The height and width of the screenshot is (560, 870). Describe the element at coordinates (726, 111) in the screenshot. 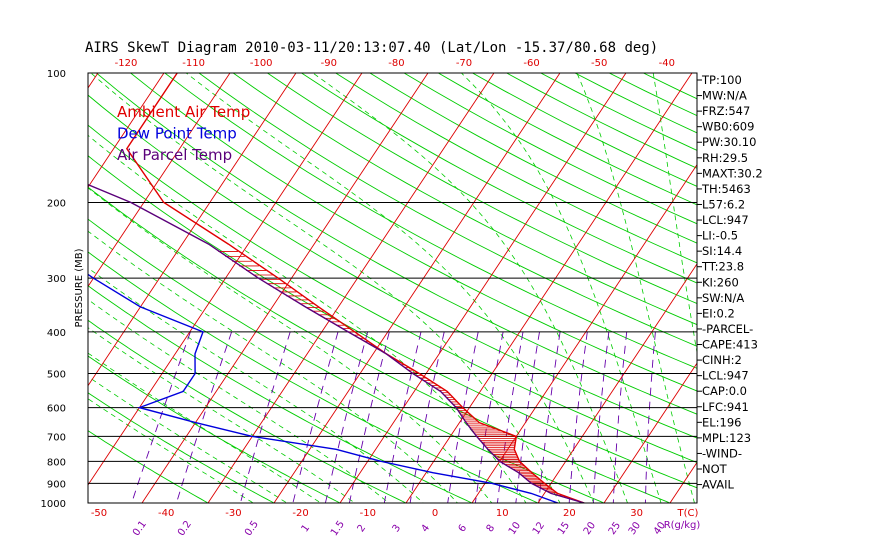

I see `index-label: FRZ:547` at that location.